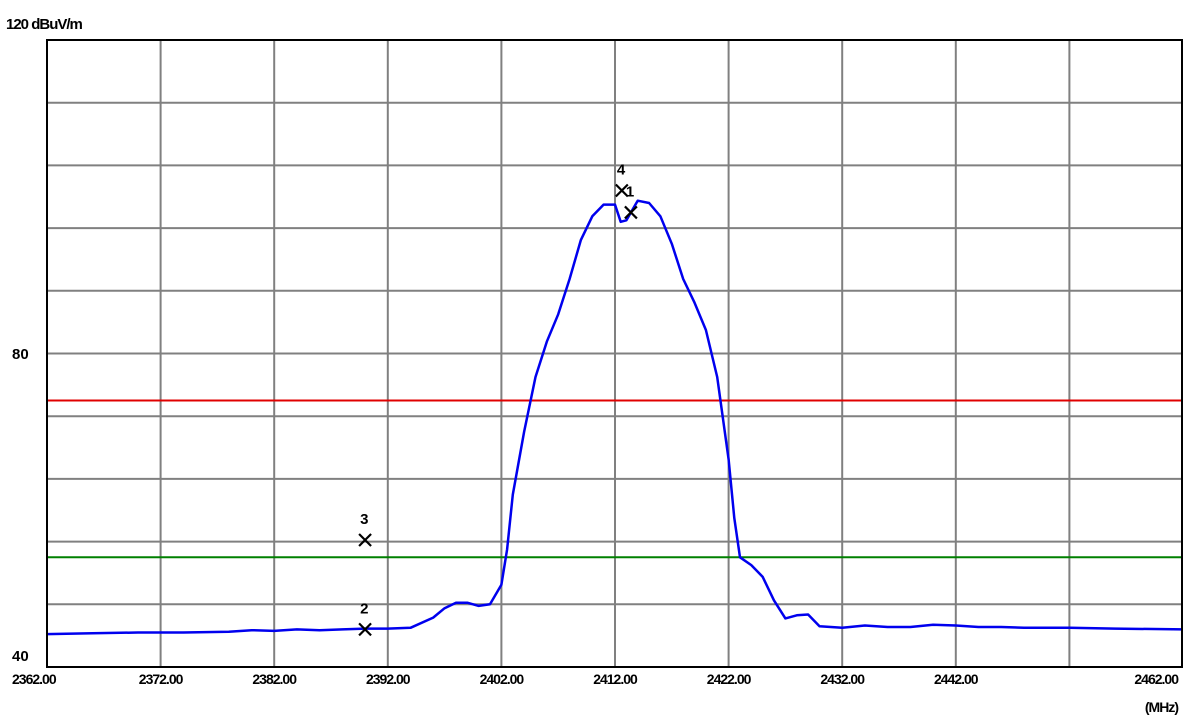  Describe the element at coordinates (615, 679) in the screenshot. I see `x-tick-label: 2412.00` at that location.